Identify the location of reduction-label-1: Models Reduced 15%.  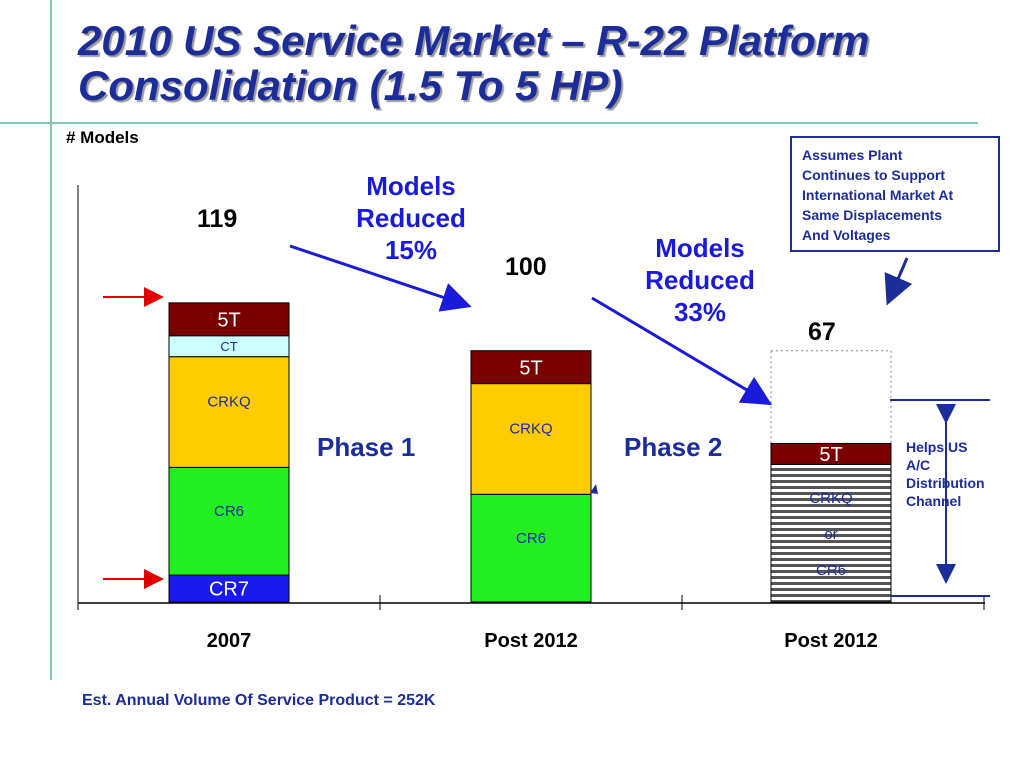
(411, 218).